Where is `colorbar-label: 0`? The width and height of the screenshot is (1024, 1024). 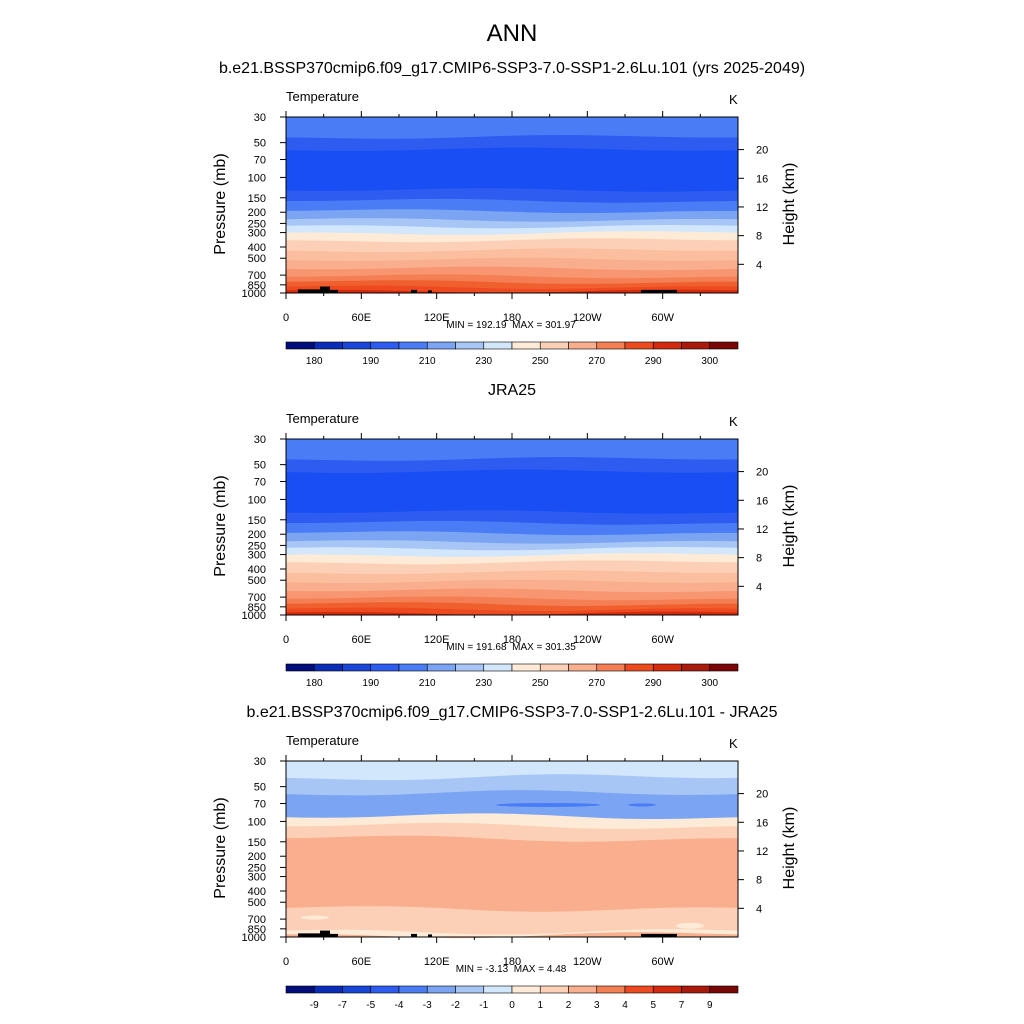
colorbar-label: 0 is located at coordinates (512, 1005).